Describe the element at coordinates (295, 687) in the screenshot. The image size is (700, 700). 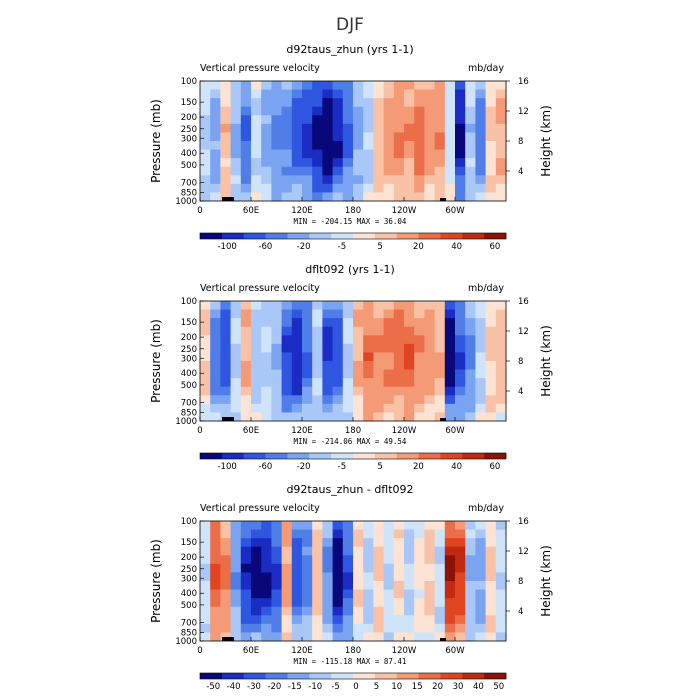
I see `colorbar-label: -15` at that location.